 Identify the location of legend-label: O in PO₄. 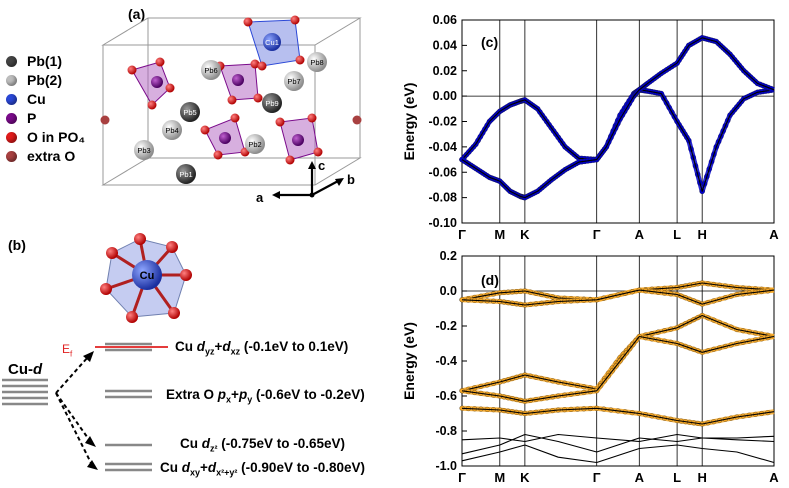
(56, 137).